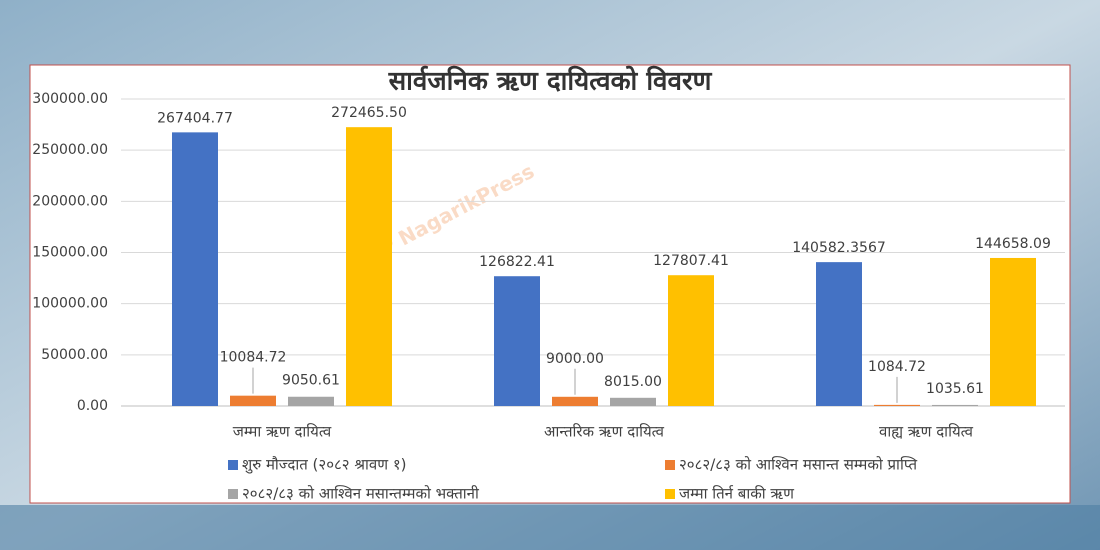 This screenshot has width=1100, height=550. Describe the element at coordinates (517, 262) in the screenshot. I see `data-label: 126822.41` at that location.